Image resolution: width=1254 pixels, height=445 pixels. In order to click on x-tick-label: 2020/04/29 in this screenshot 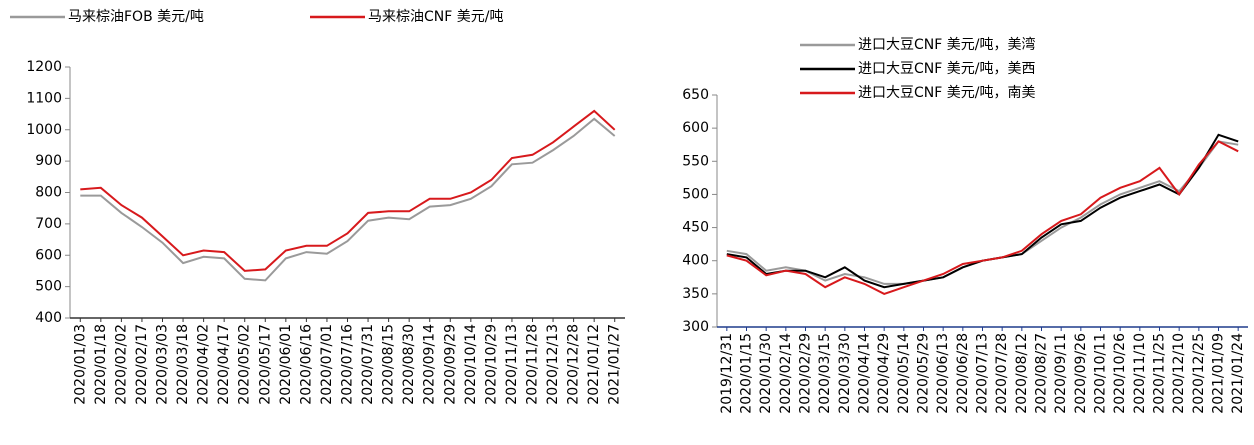, I will do `click(884, 373)`.